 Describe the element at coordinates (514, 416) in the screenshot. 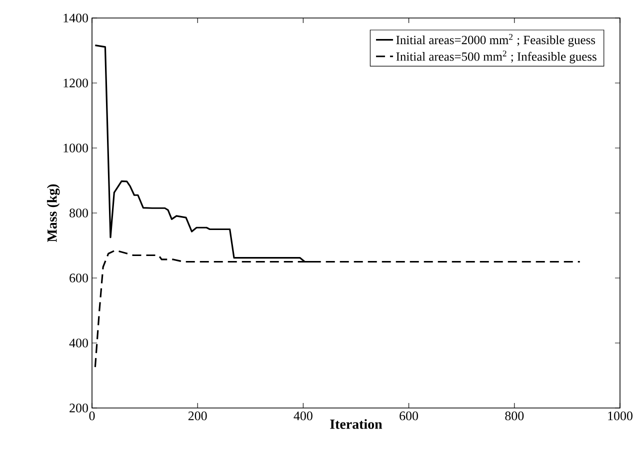

I see `x-tick-label: 800` at that location.